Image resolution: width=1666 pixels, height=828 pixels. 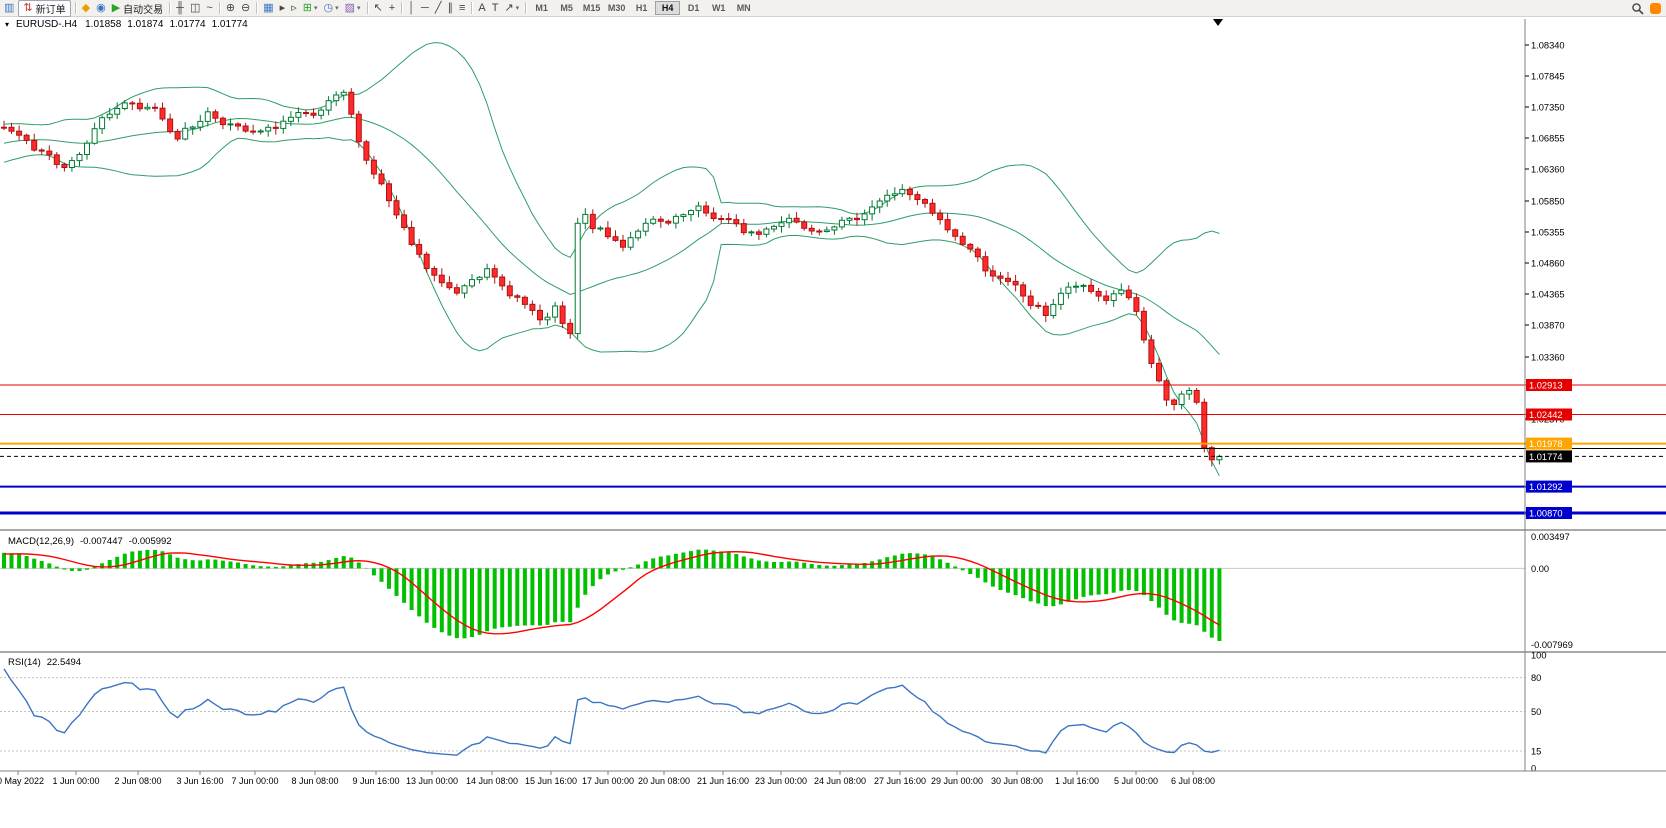 What do you see at coordinates (481, 8) in the screenshot?
I see `text-button: A` at bounding box center [481, 8].